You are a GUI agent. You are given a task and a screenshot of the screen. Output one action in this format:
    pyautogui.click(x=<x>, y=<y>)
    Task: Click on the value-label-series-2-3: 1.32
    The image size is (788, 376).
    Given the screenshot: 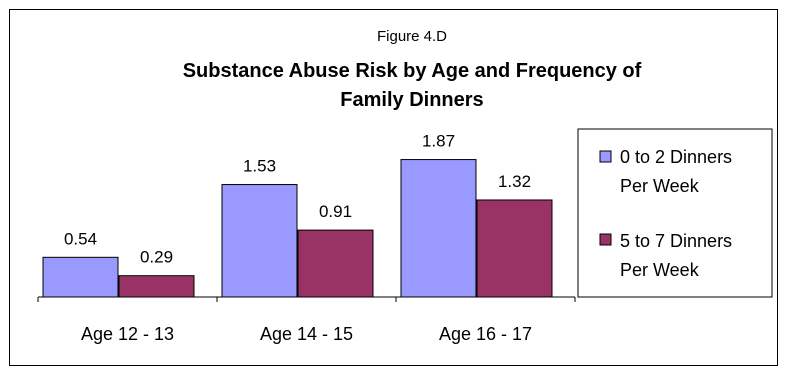 What is the action you would take?
    pyautogui.click(x=514, y=181)
    